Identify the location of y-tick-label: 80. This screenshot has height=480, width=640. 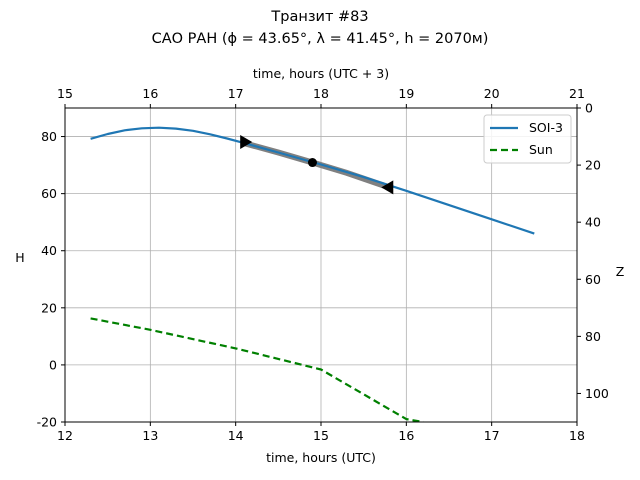
(49, 136).